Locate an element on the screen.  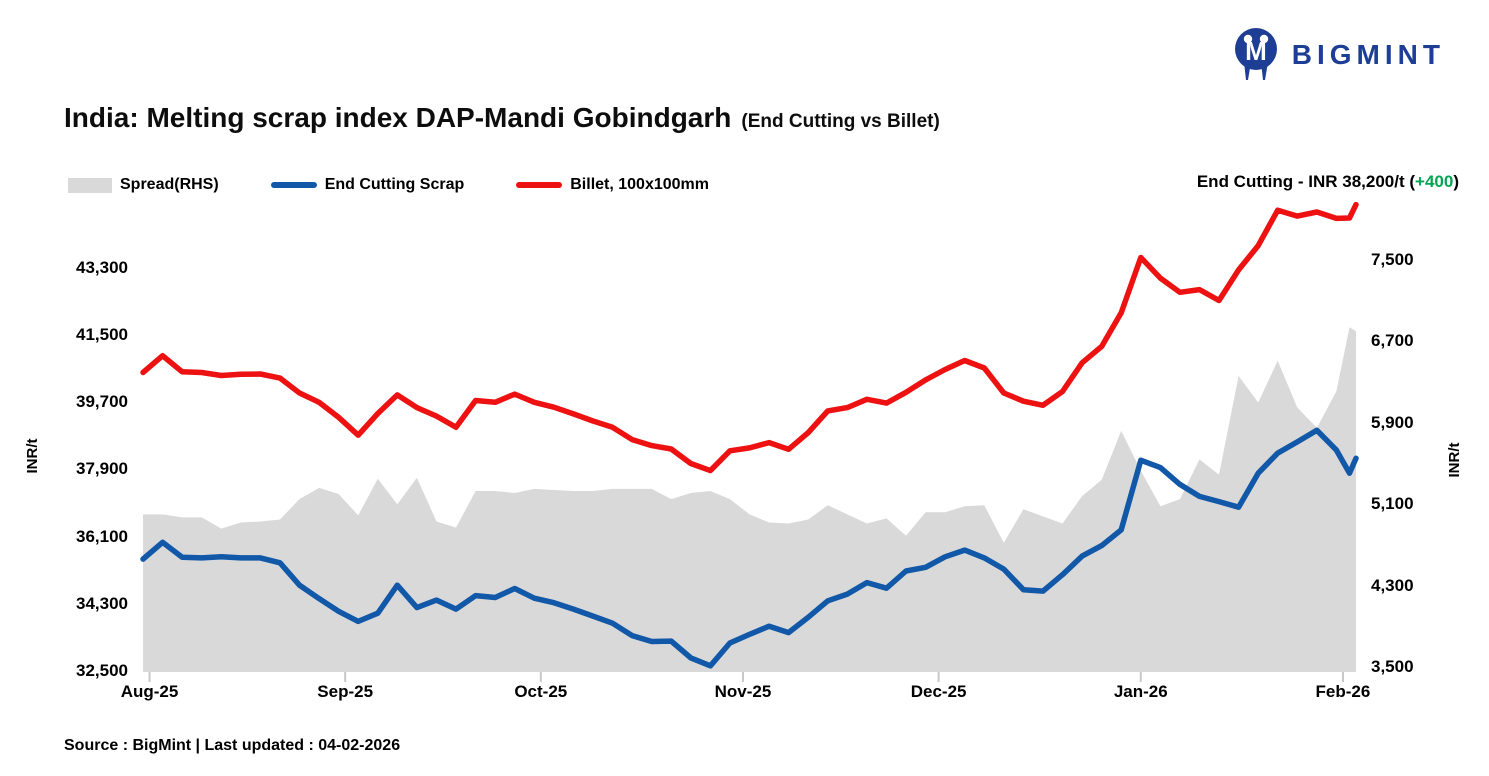
x-axis-month-label: Feb-26 is located at coordinates (1343, 691).